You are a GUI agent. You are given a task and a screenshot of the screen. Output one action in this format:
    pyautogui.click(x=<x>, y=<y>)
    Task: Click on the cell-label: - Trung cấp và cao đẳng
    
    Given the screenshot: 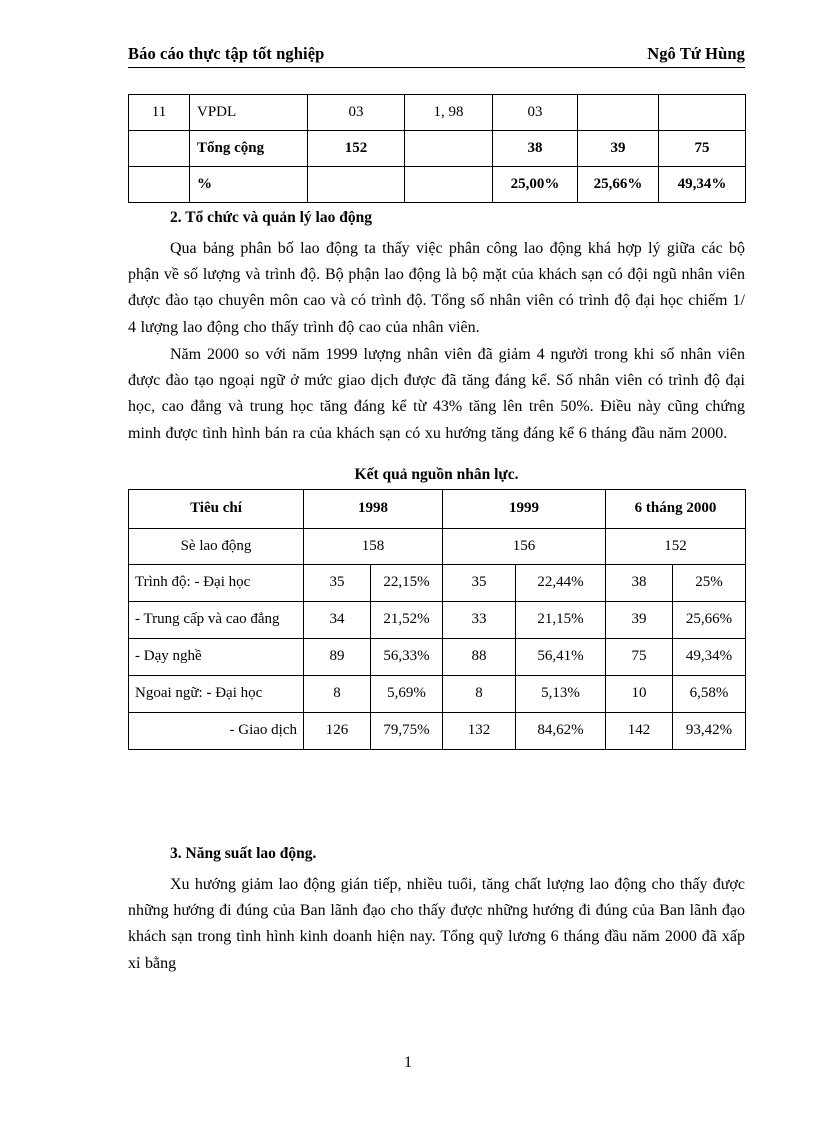 What is the action you would take?
    pyautogui.click(x=216, y=620)
    